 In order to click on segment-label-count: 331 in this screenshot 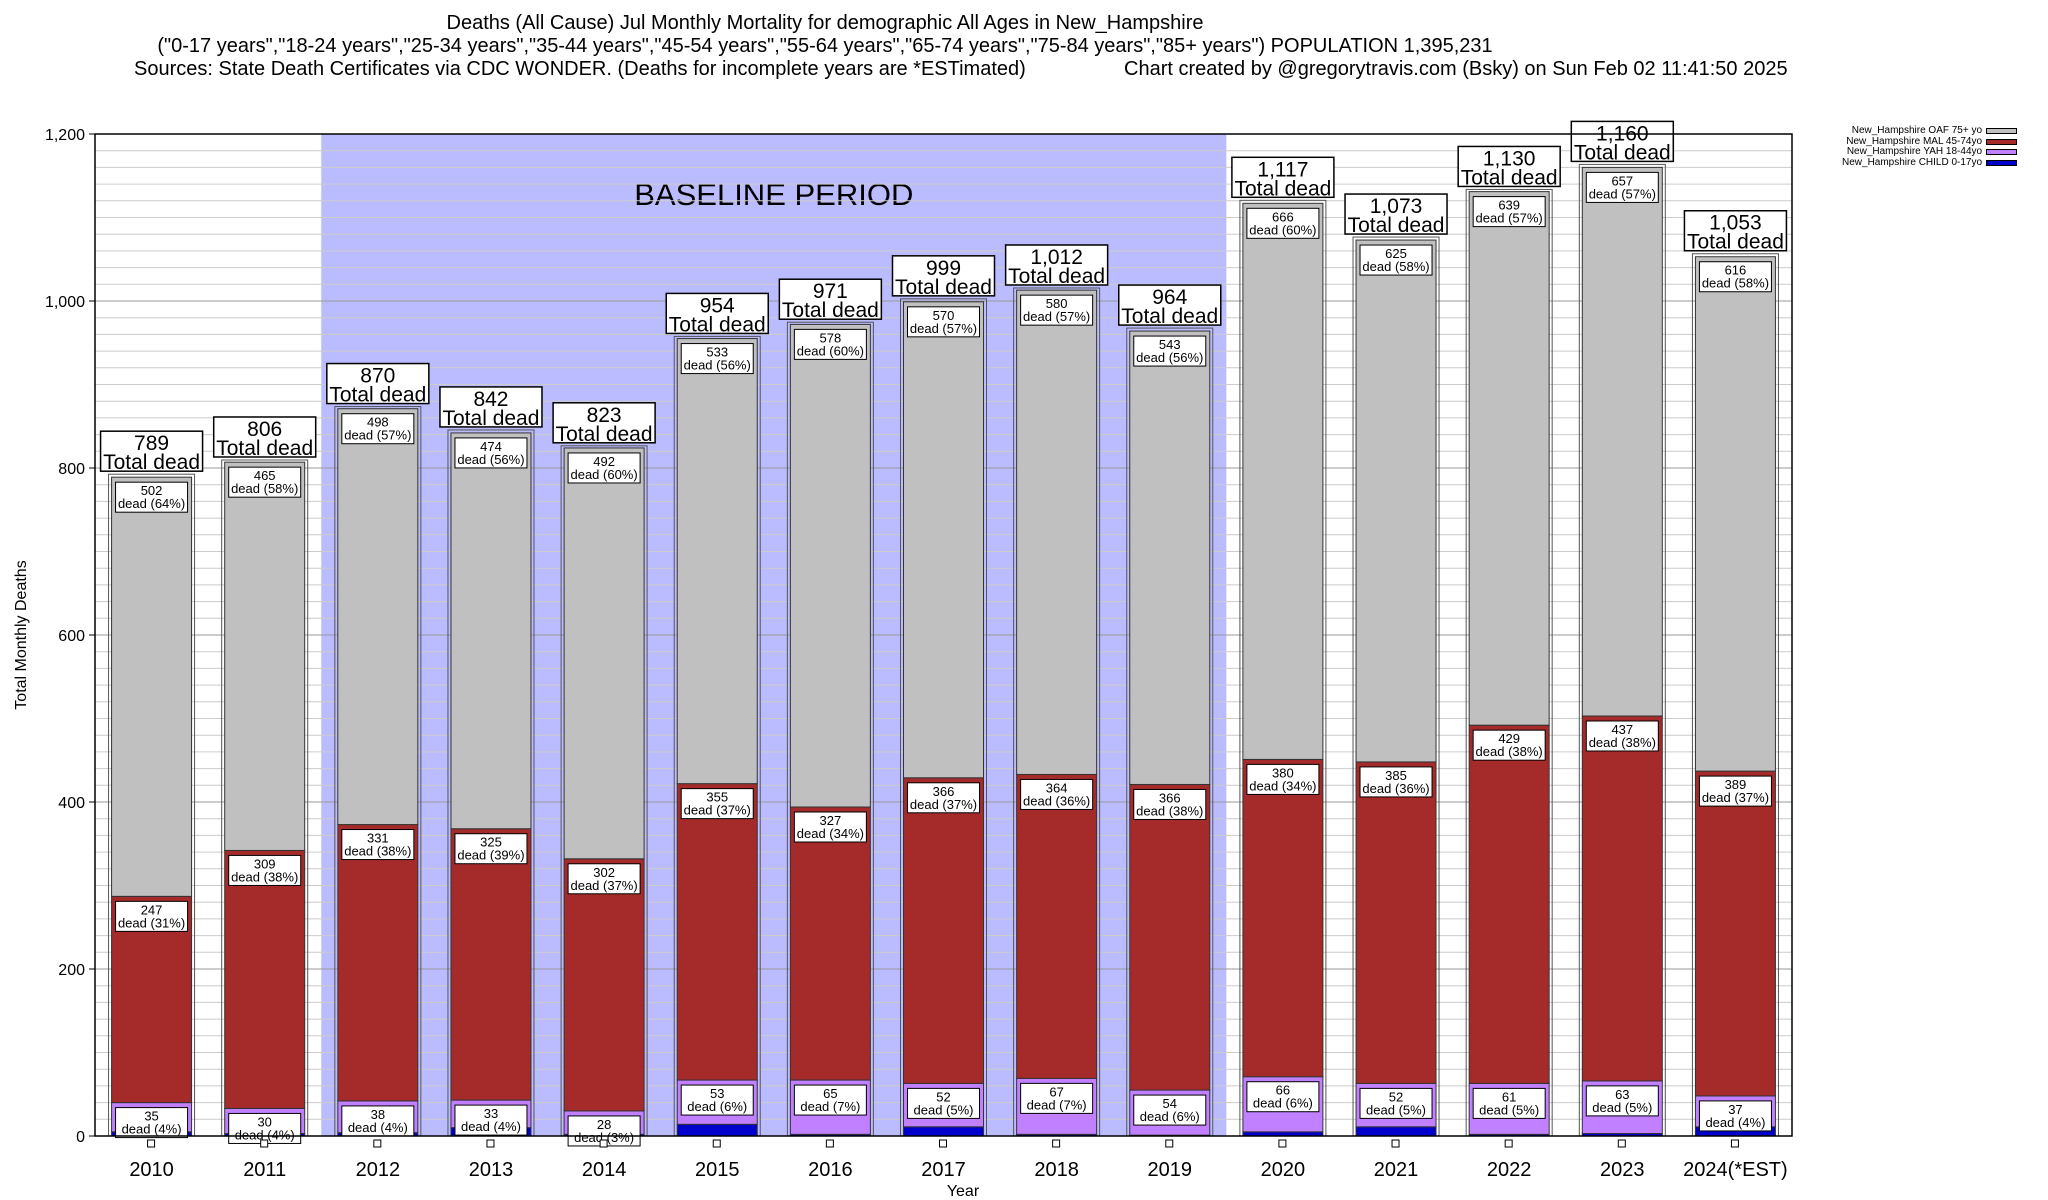, I will do `click(378, 838)`.